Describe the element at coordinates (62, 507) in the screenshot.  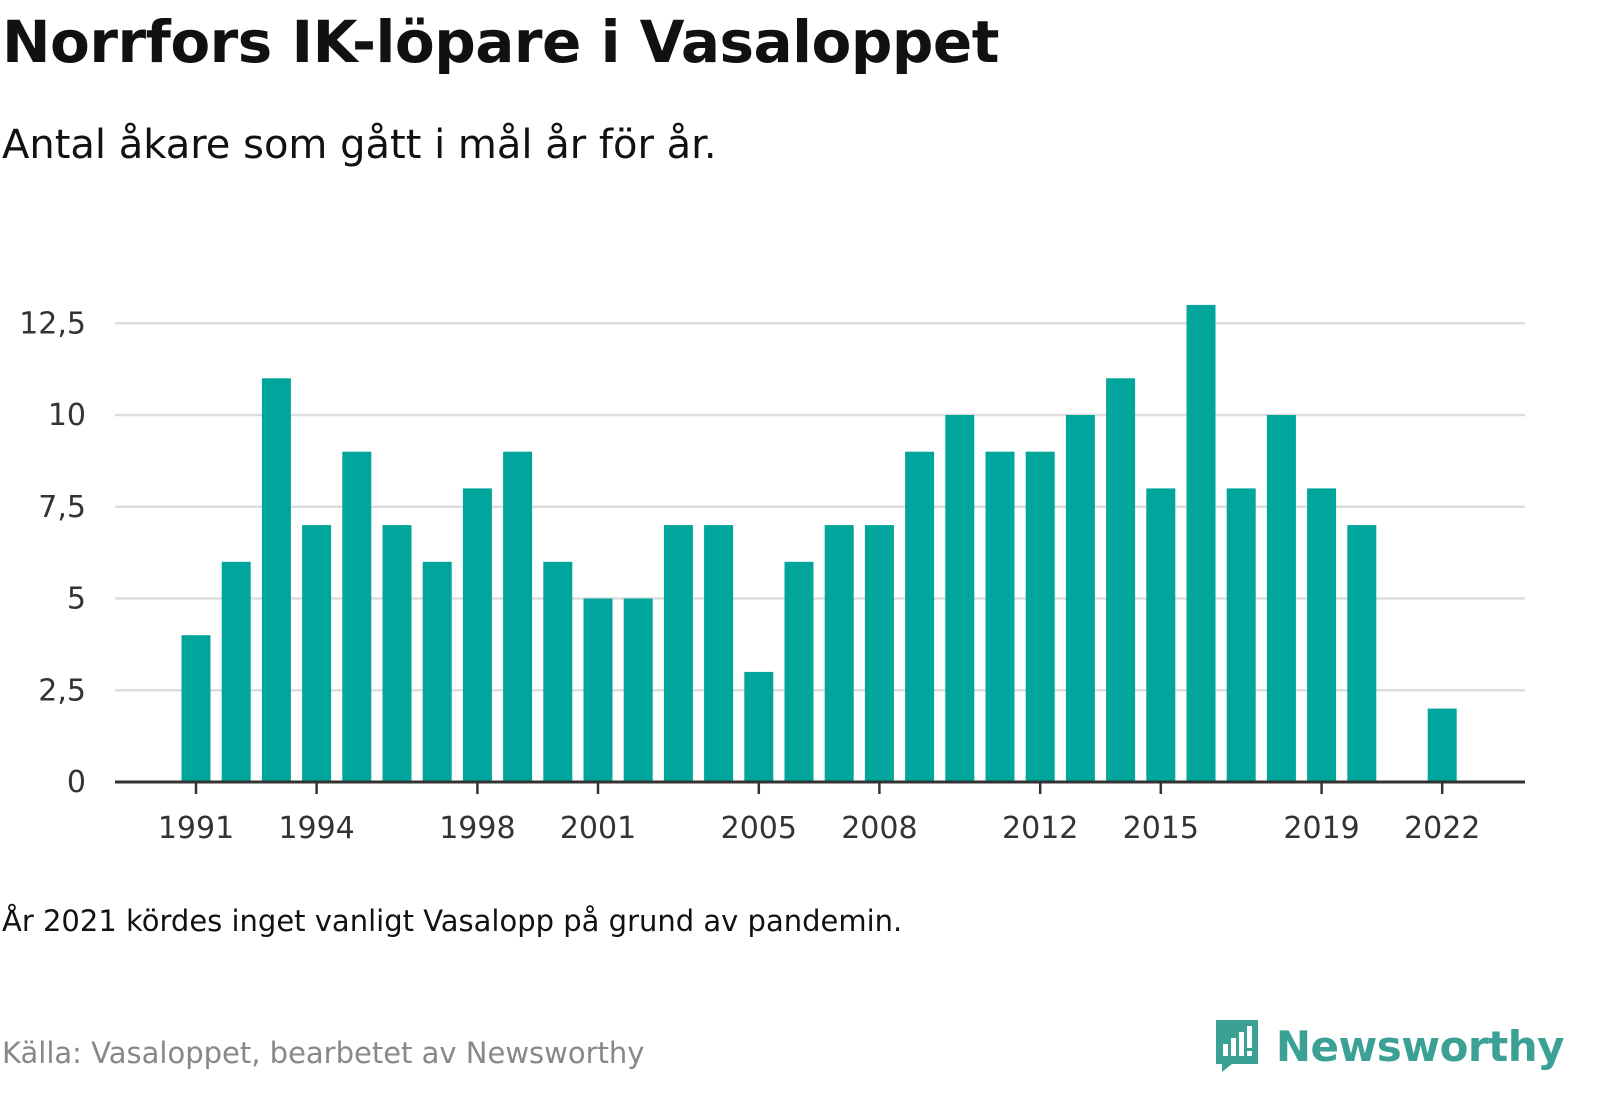
I see `y-tick-label: 7,5` at that location.